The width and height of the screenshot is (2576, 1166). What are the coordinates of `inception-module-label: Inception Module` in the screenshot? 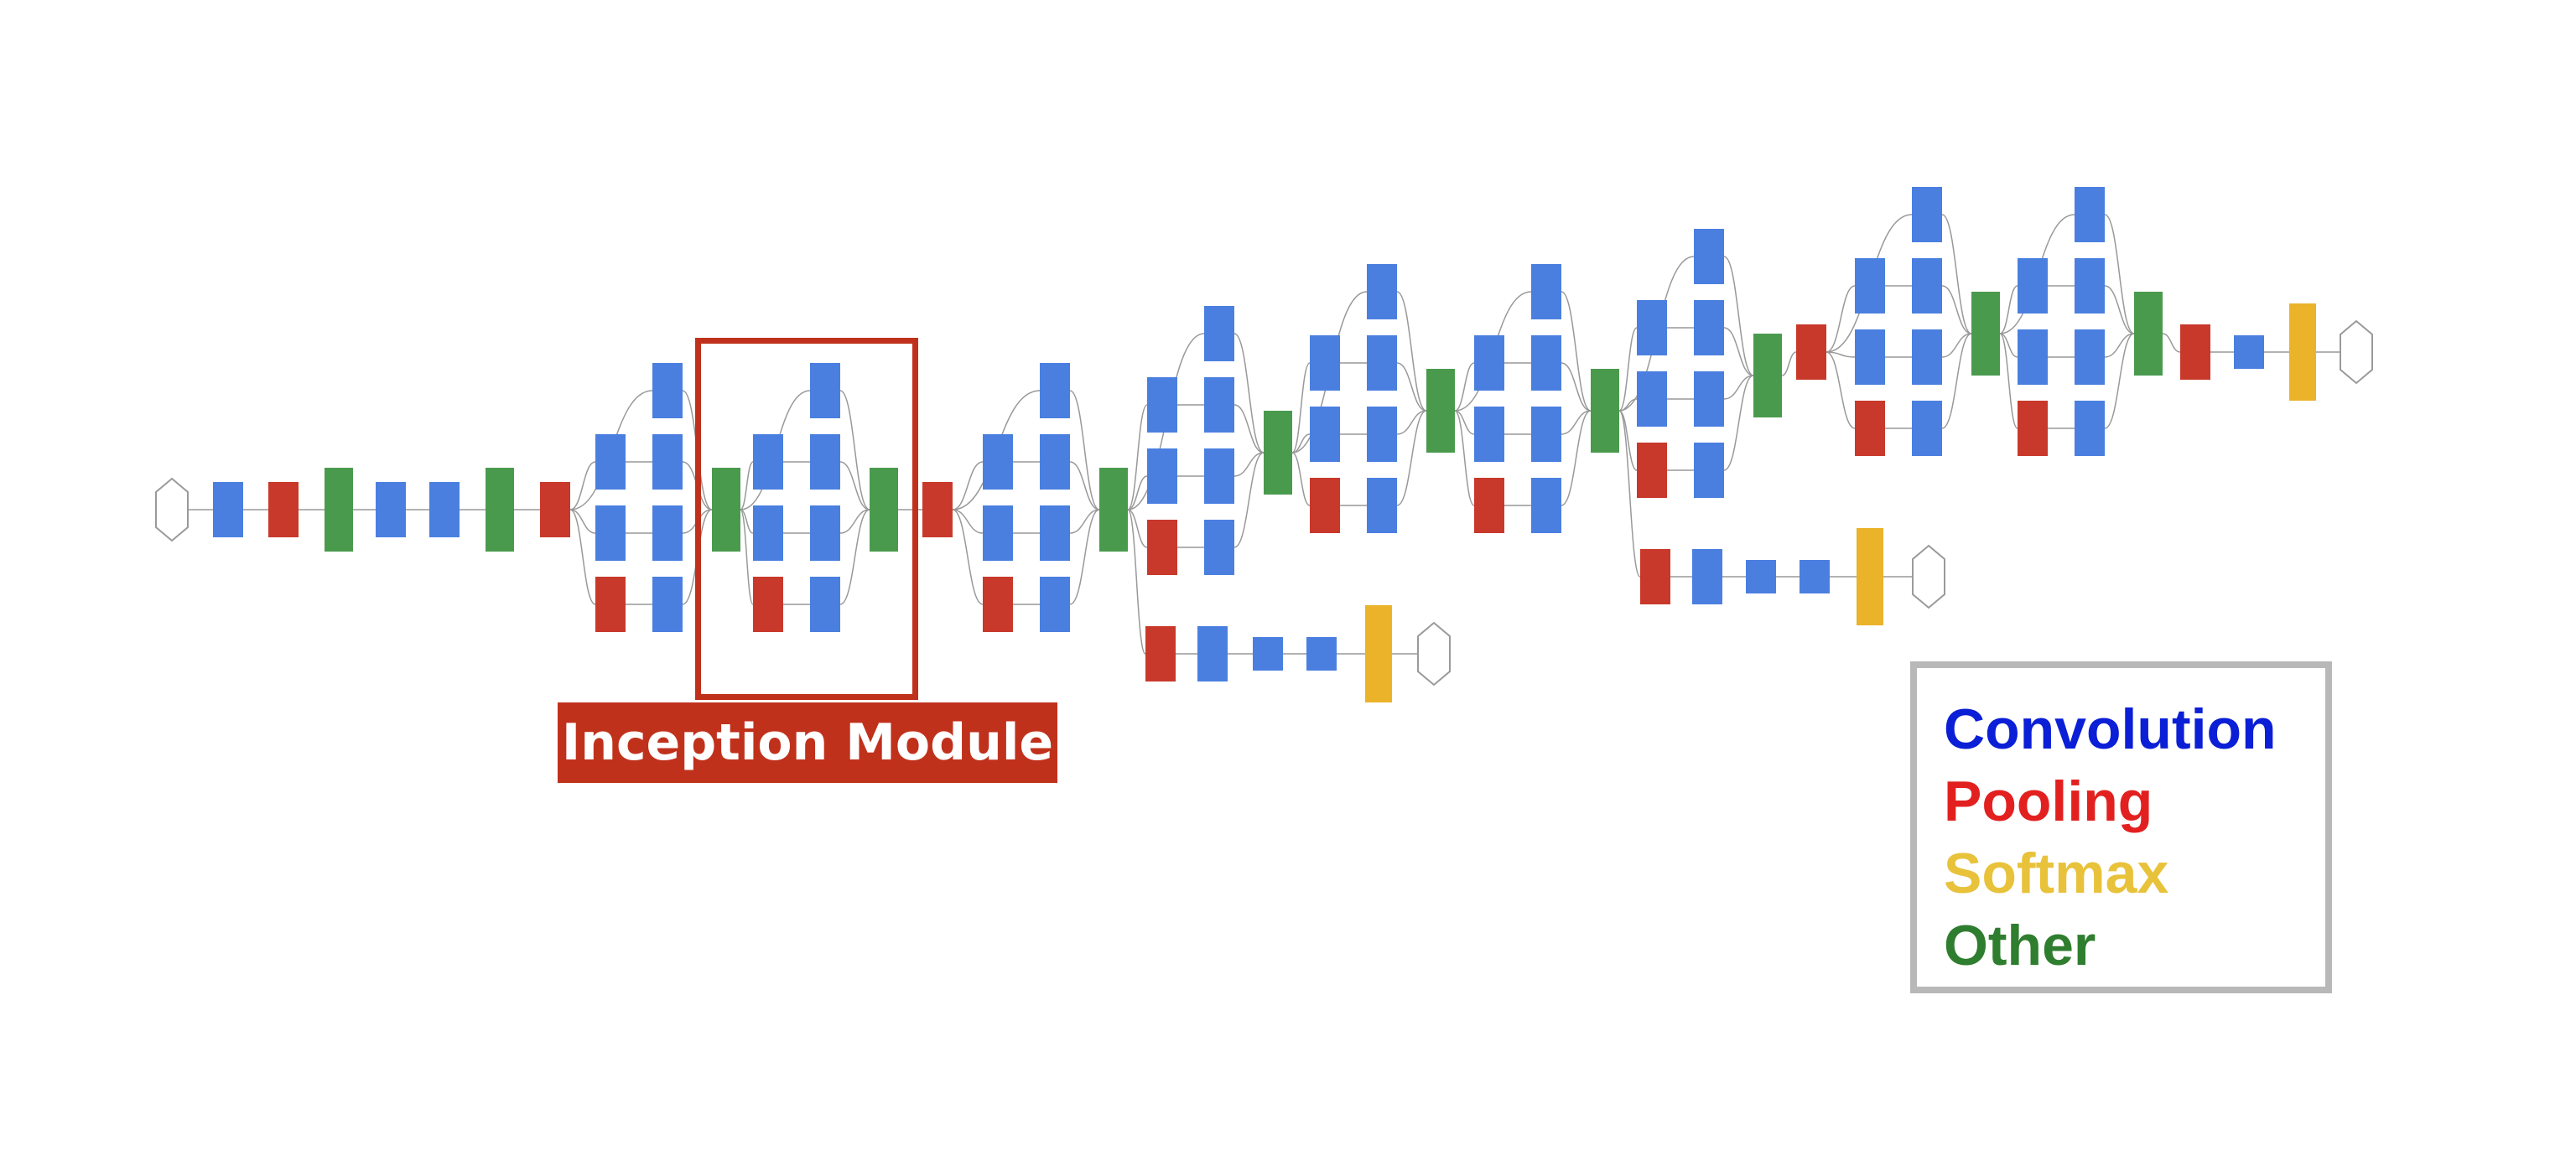 It's located at (807, 743).